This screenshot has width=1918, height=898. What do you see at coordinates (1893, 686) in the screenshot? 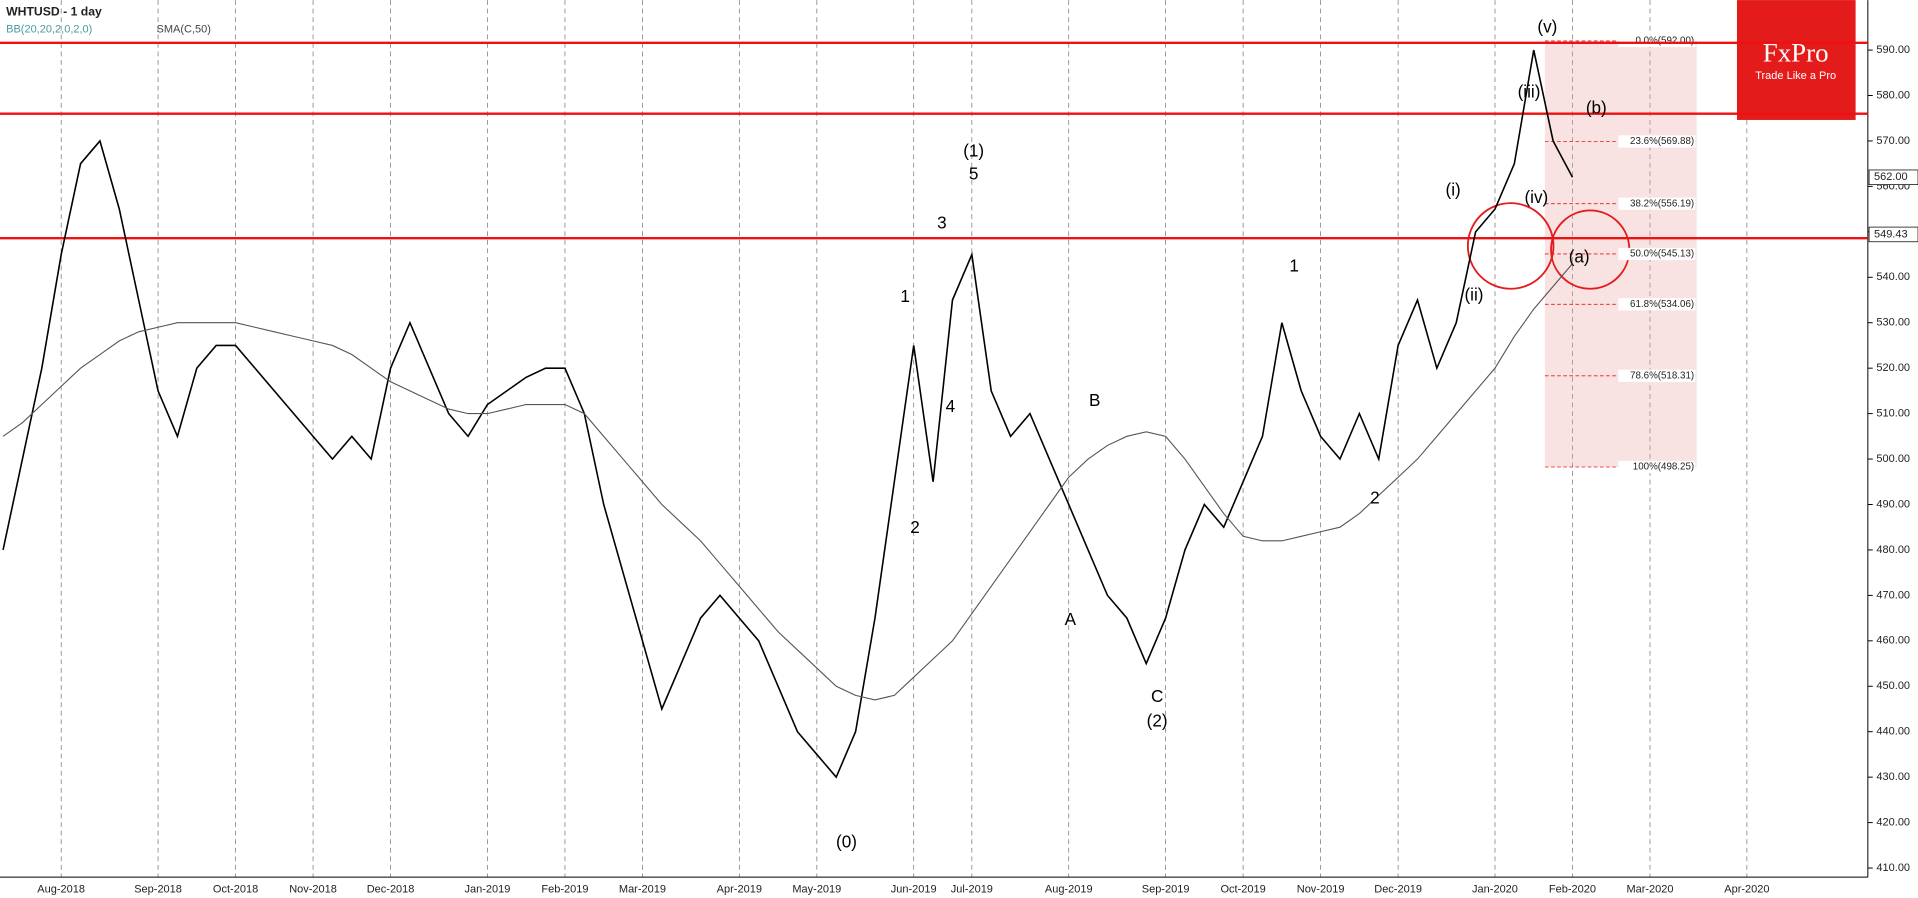
I see `y-tick-label: 450.00` at bounding box center [1893, 686].